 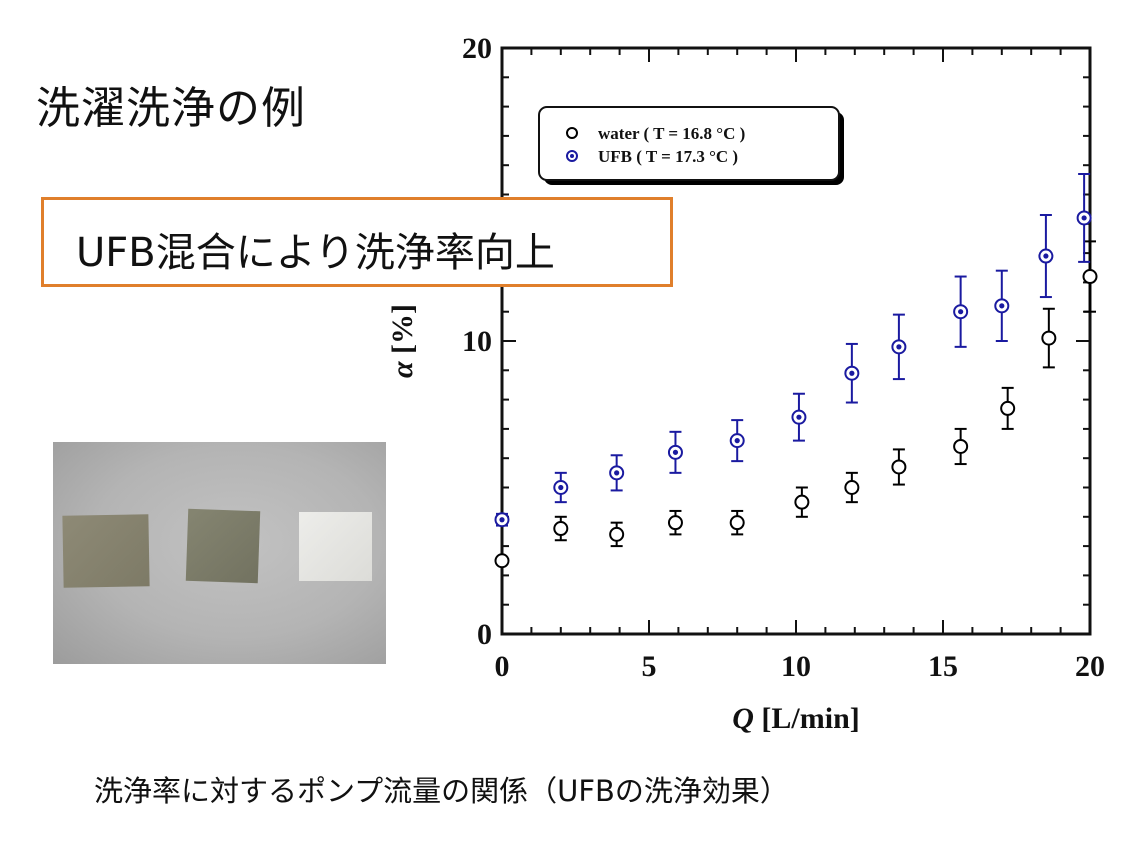 I want to click on y-axis-title: α [%], so click(x=402, y=341).